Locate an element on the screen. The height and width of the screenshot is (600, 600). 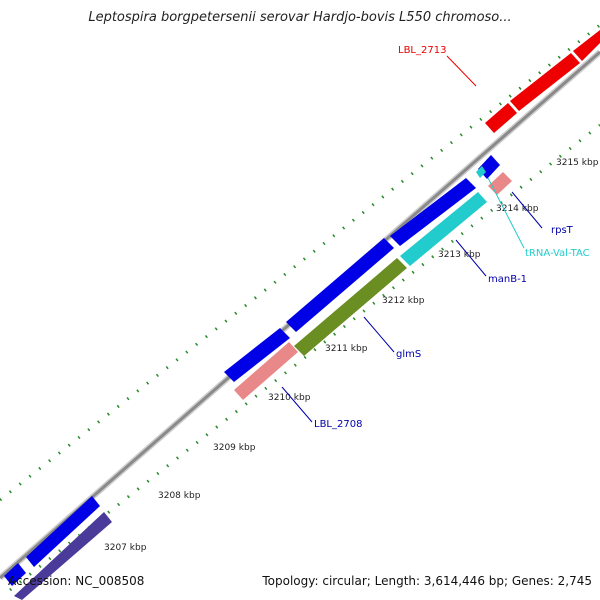
gene-blue is located at coordinates (257, 355).